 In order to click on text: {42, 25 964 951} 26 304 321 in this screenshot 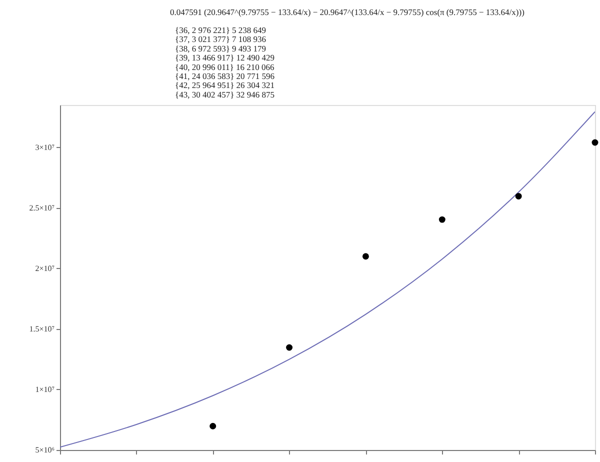, I will do `click(225, 85)`.